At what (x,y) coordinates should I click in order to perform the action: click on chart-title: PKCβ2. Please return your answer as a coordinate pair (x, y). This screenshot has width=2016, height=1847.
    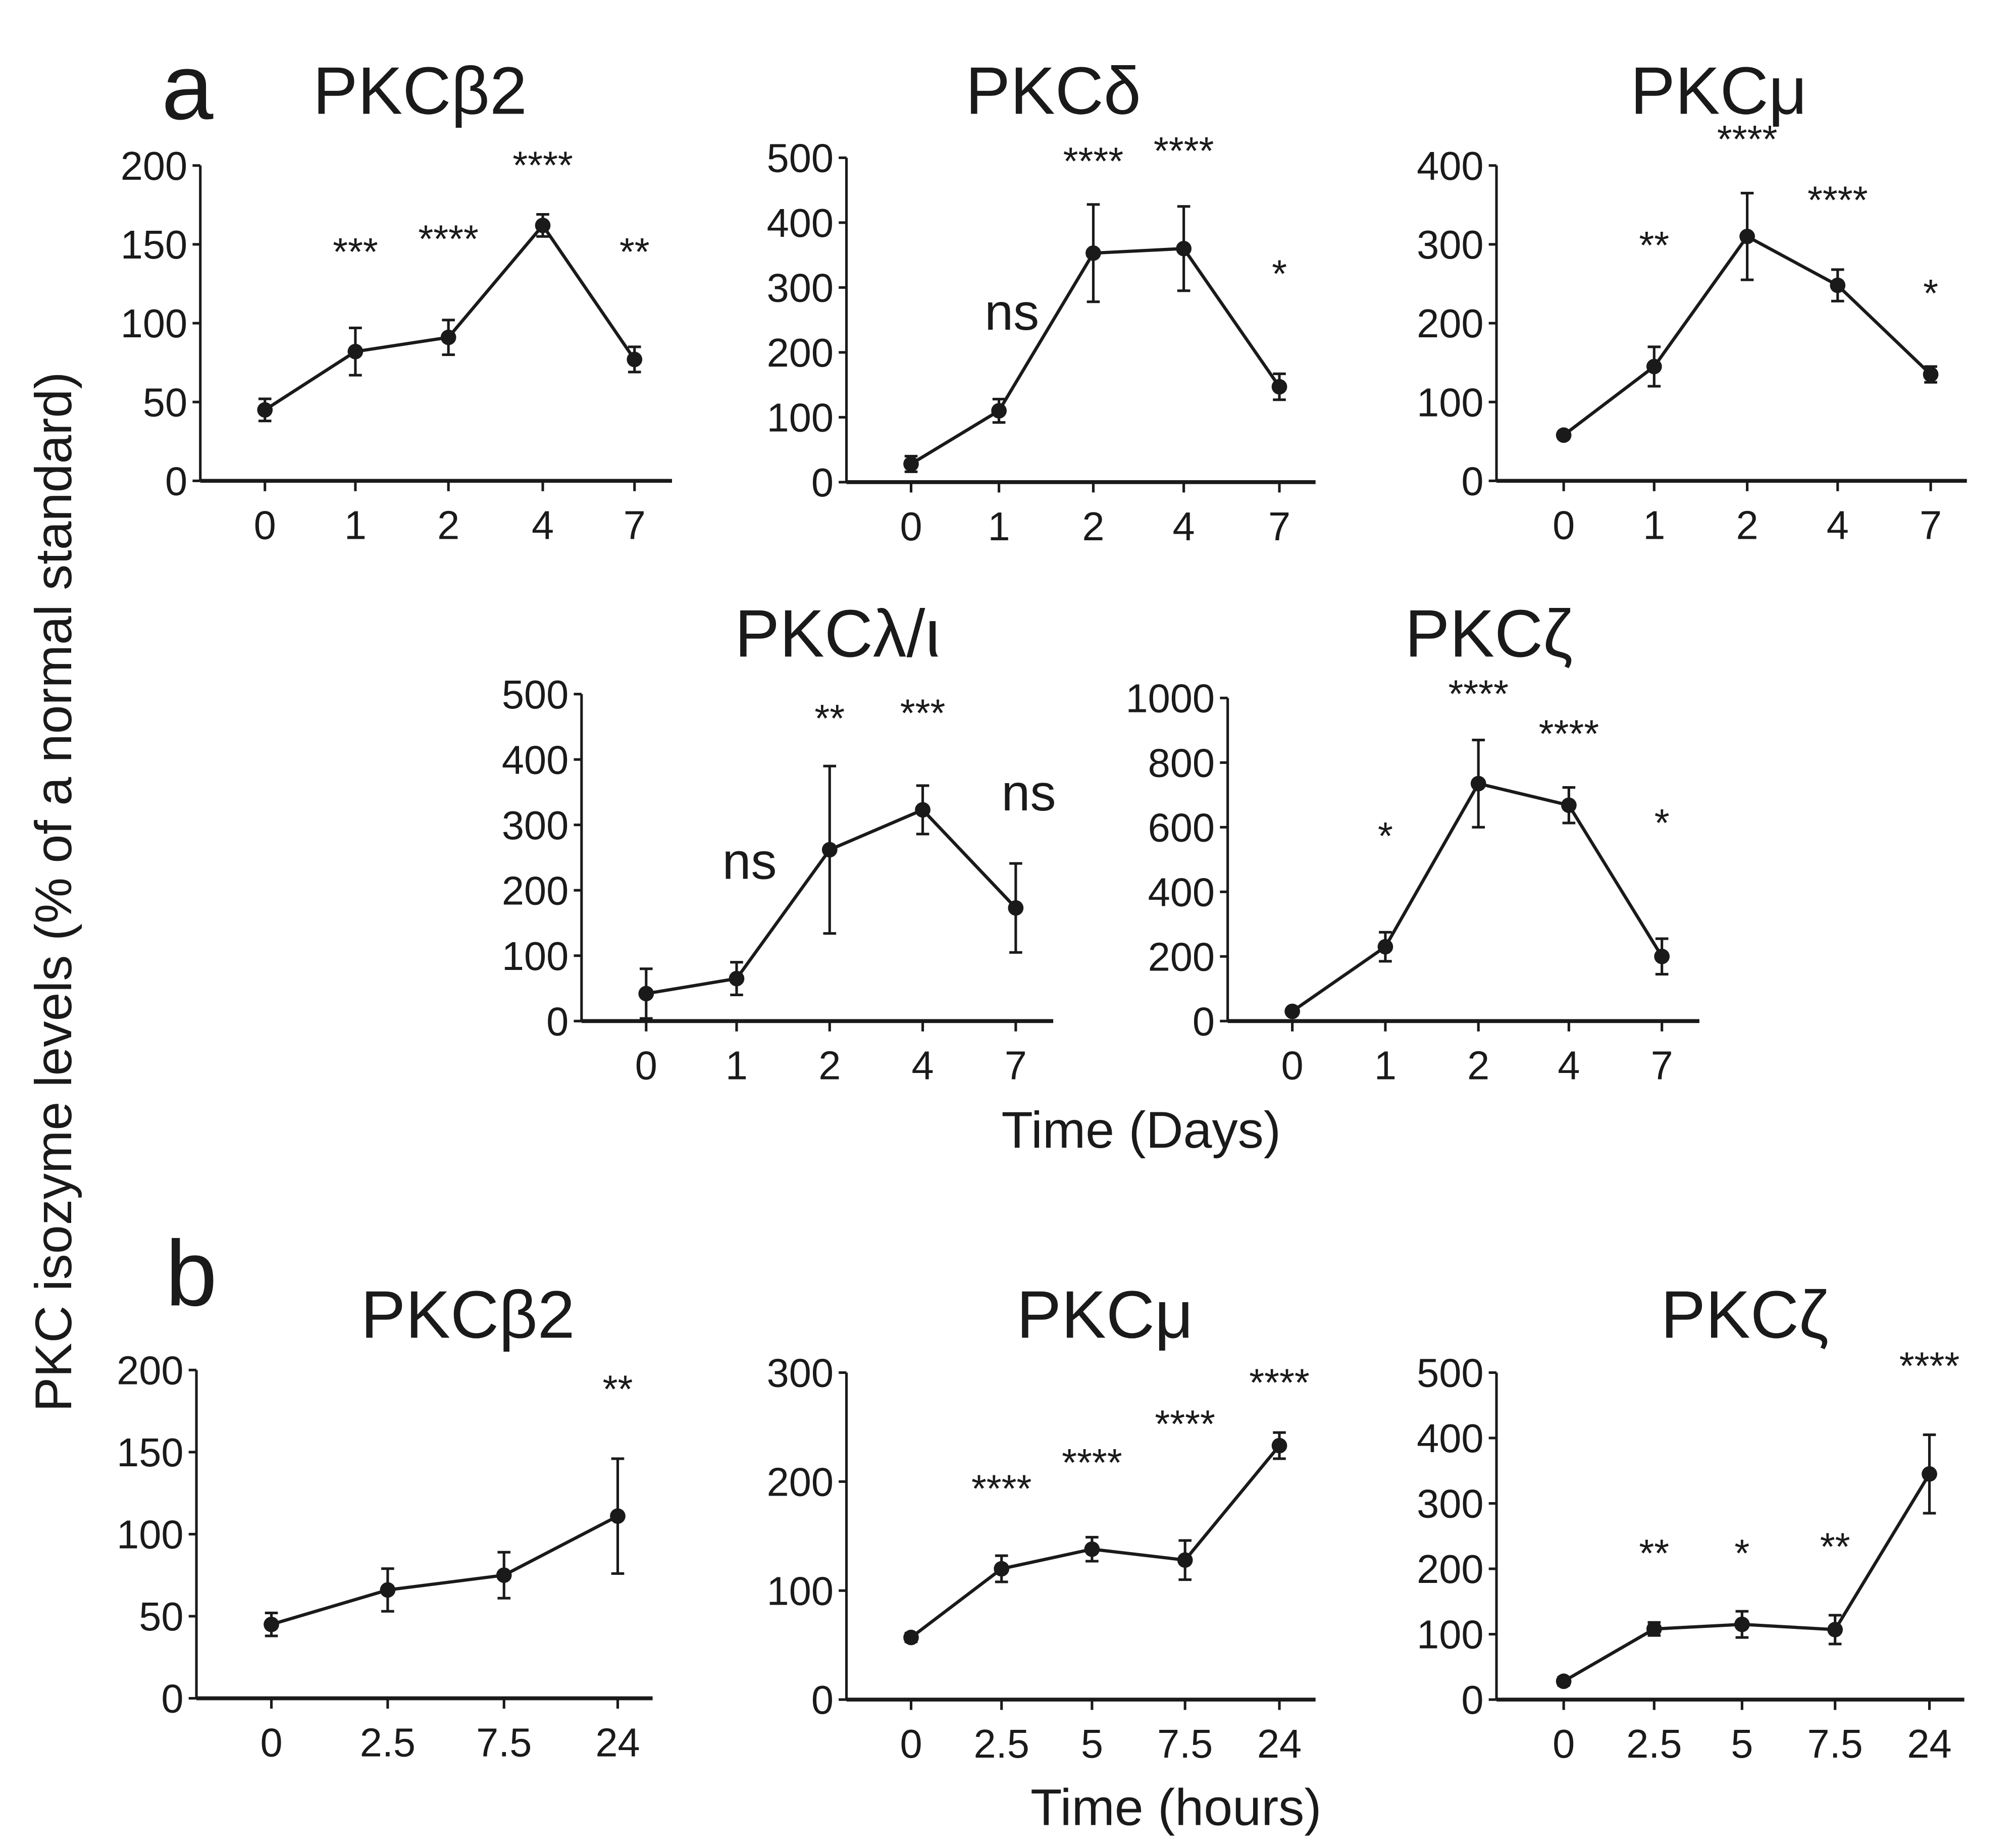
    Looking at the image, I should click on (467, 1314).